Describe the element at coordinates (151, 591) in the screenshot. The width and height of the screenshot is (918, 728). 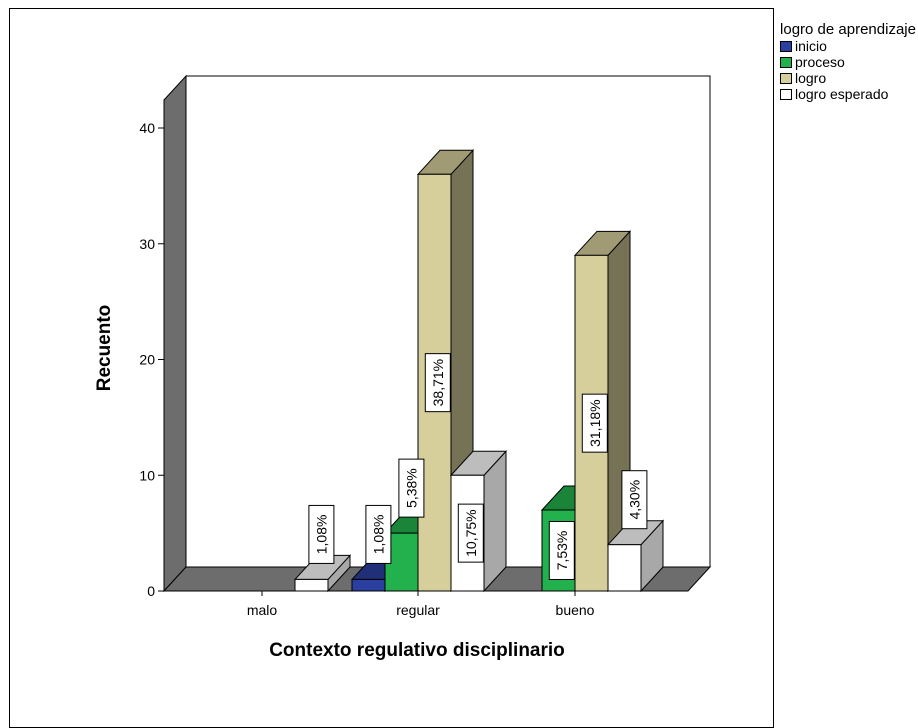
I see `y-tick-label: 0` at that location.